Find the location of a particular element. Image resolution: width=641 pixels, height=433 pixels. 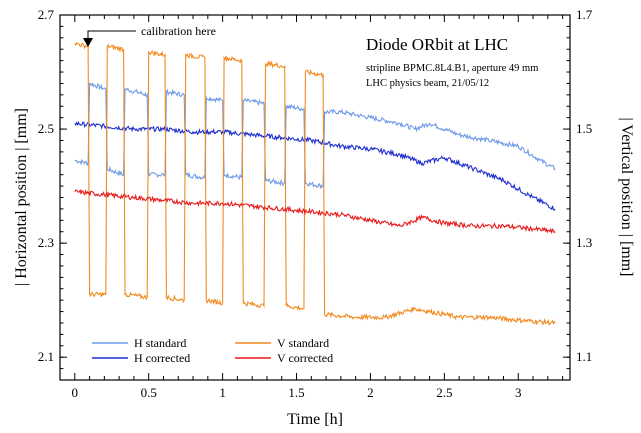

y-tick-label-left: 2.3 is located at coordinates (46, 242).